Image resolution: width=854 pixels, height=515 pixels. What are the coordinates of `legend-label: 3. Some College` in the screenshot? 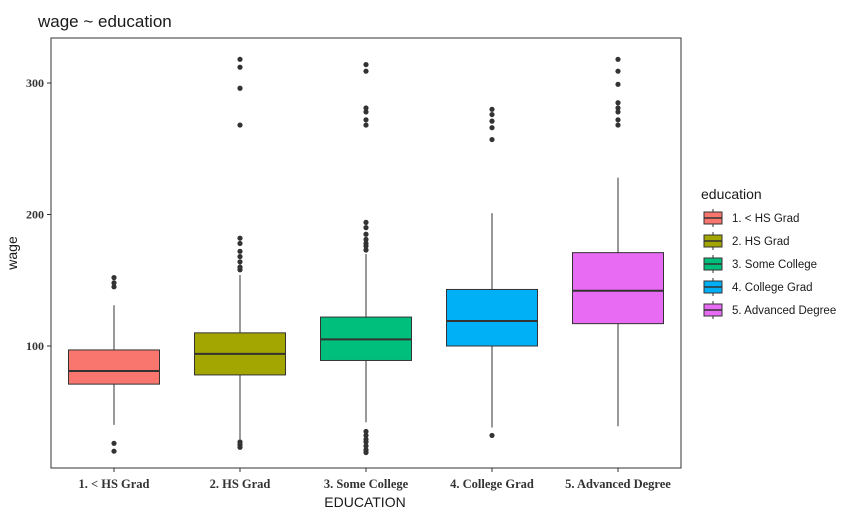 It's located at (774, 265).